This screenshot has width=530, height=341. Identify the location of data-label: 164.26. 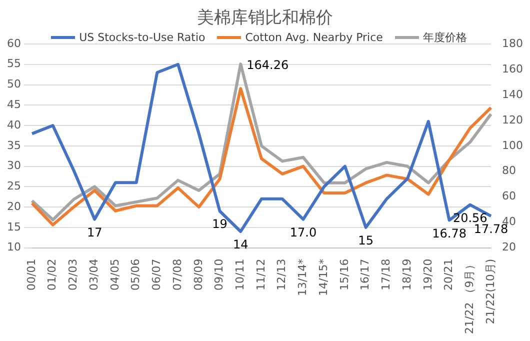
(267, 65).